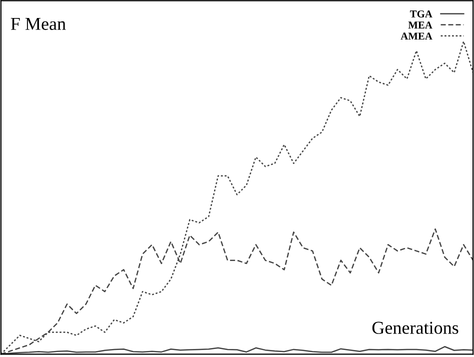  What do you see at coordinates (420, 25) in the screenshot?
I see `legend-label: MEA` at bounding box center [420, 25].